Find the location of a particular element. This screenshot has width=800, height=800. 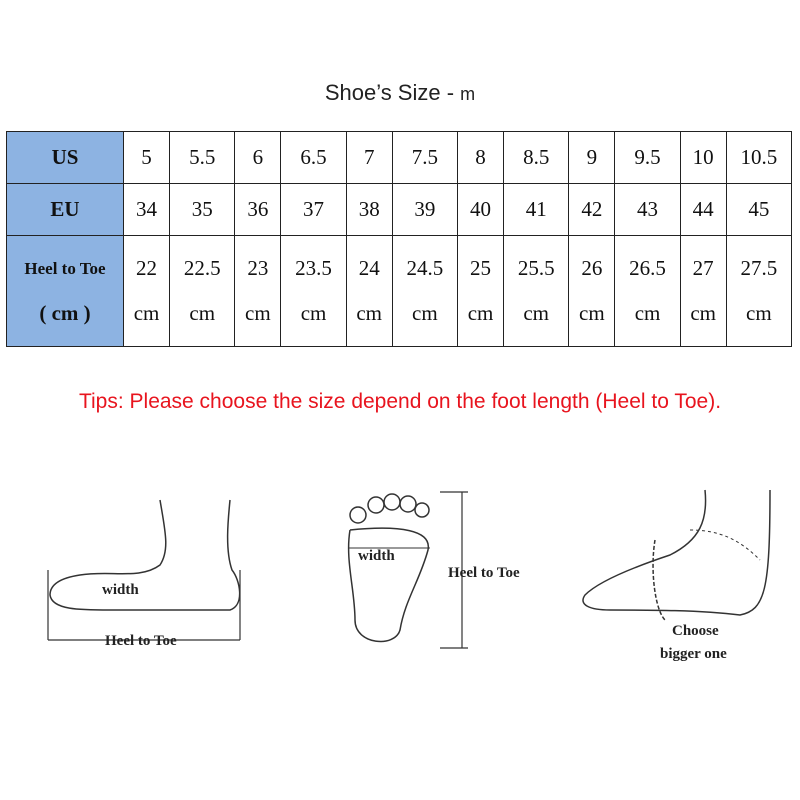

cm-cell: 27.5 cm is located at coordinates (759, 291).